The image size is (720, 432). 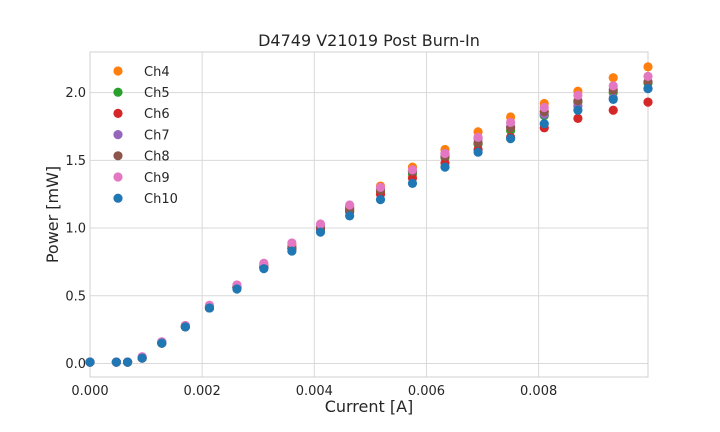 What do you see at coordinates (157, 157) in the screenshot?
I see `legend-label: Ch8` at bounding box center [157, 157].